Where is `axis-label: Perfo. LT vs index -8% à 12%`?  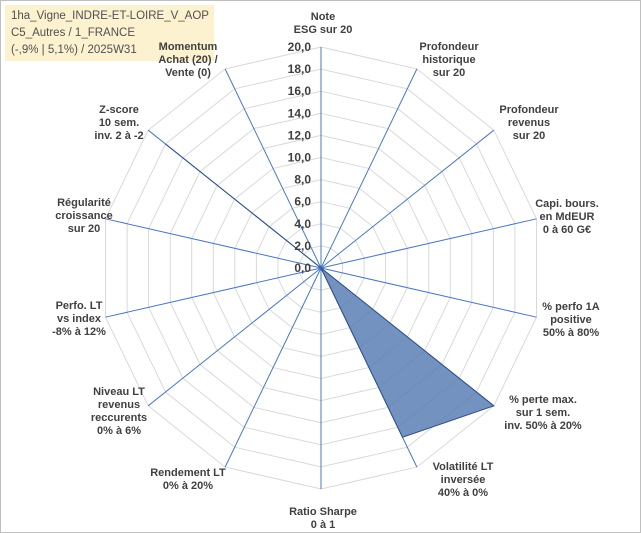 axis-label: Perfo. LT vs index -8% à 12% is located at coordinates (79, 319).